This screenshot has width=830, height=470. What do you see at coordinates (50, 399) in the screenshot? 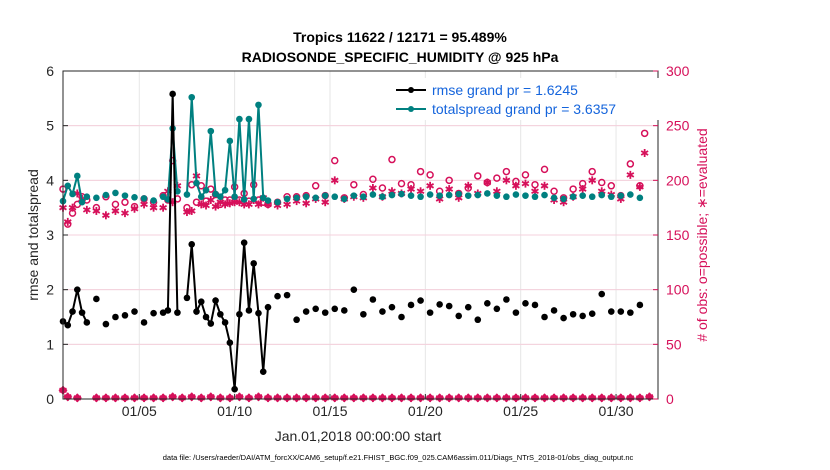
I see `y-tick-label: 0` at bounding box center [50, 399].